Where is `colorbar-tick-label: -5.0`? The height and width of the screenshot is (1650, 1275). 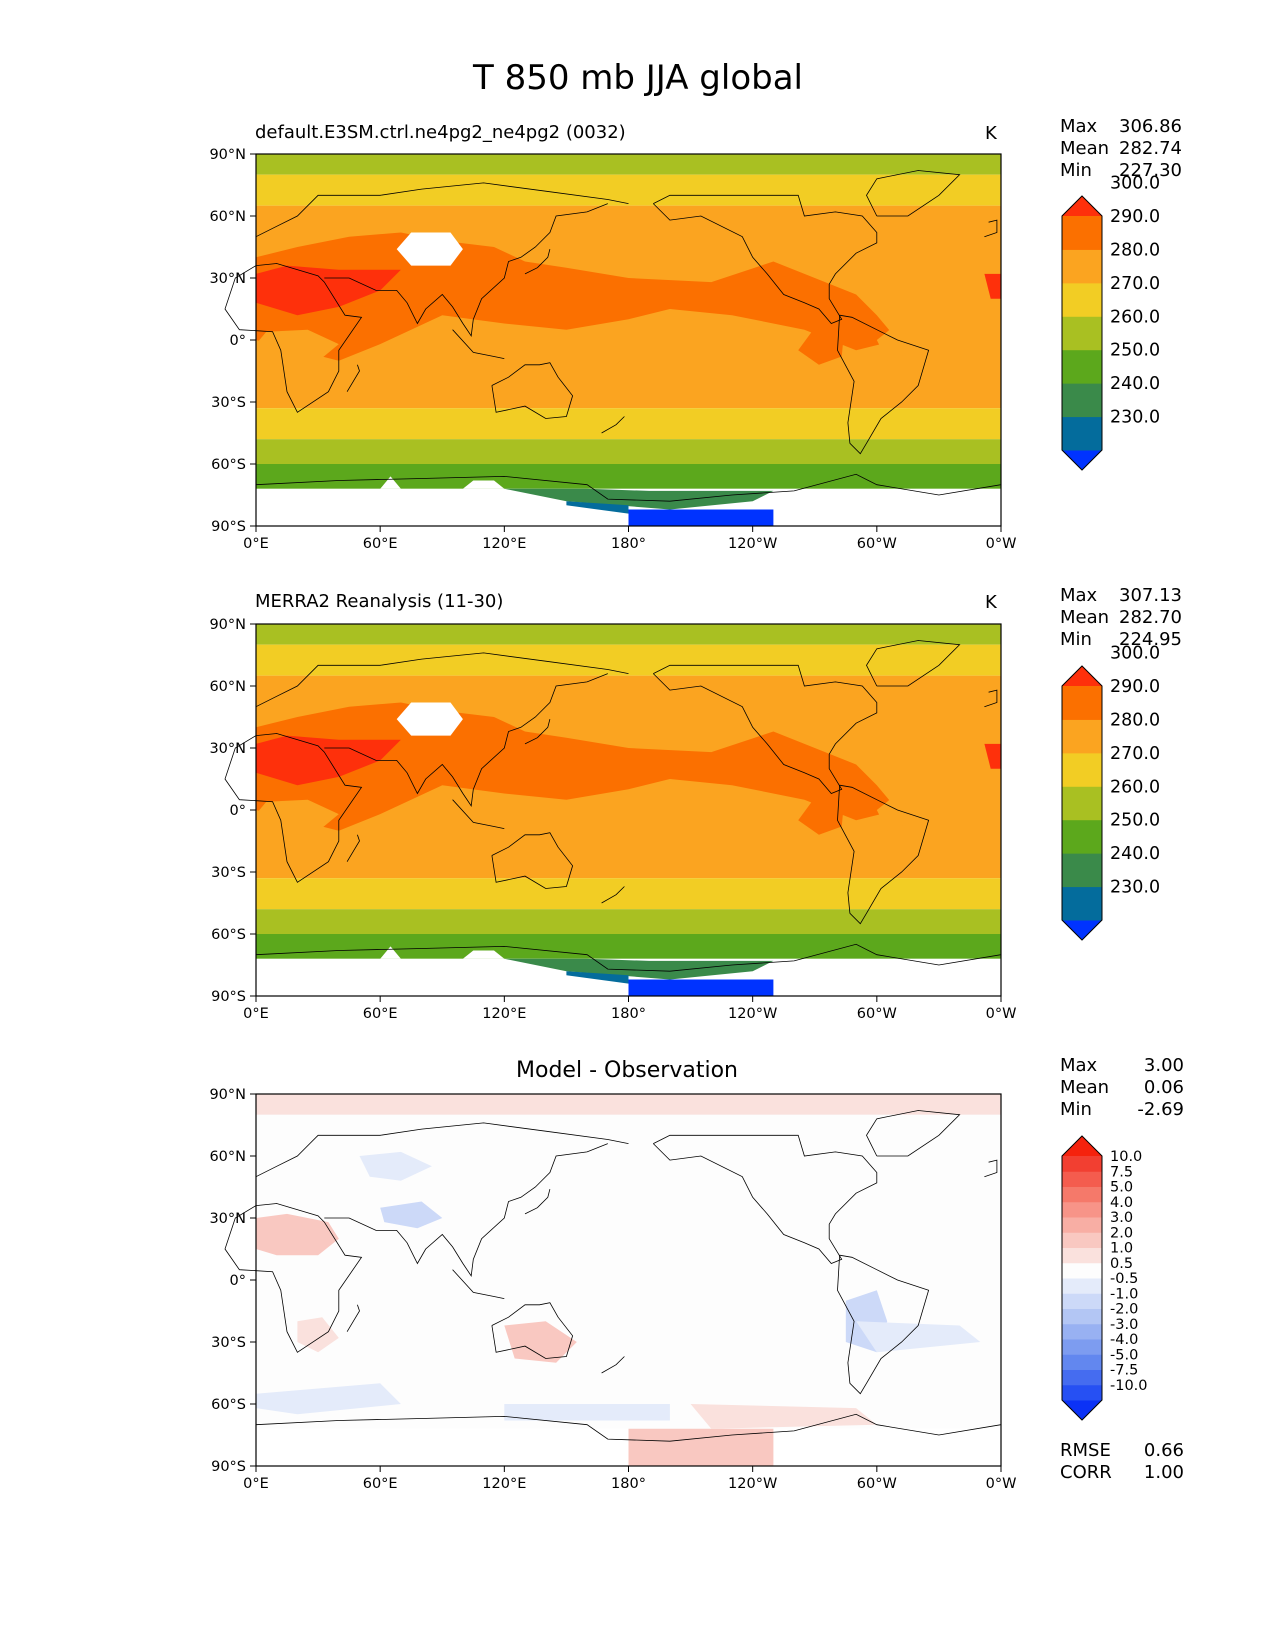 colorbar-tick-label: -5.0 is located at coordinates (1124, 1355).